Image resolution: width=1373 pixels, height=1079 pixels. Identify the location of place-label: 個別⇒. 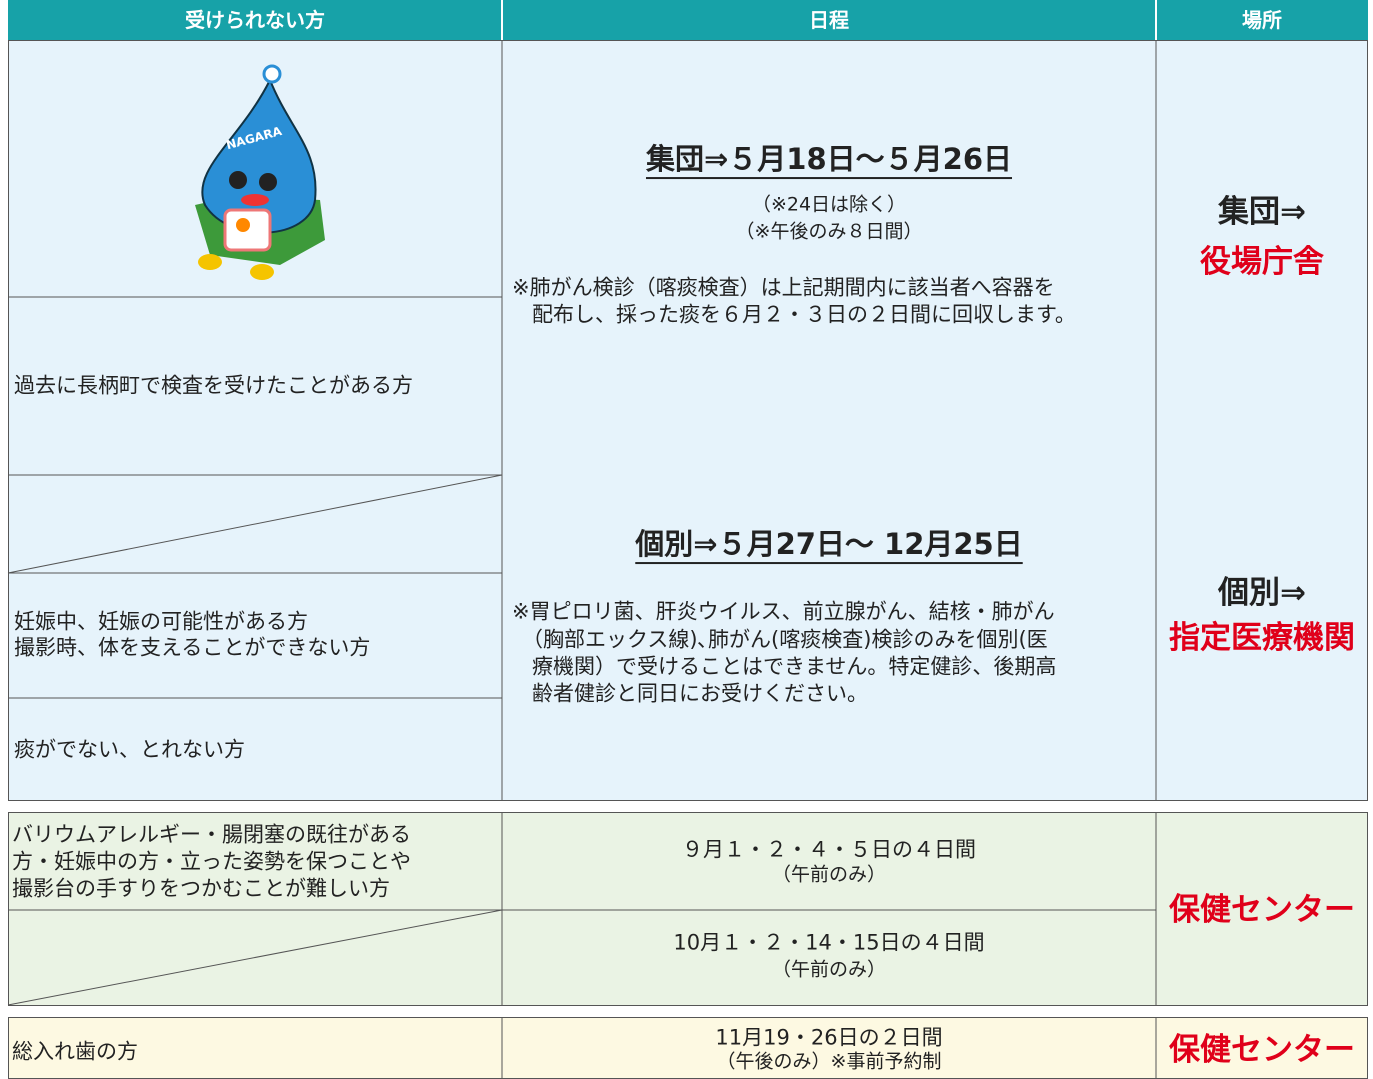
(1262, 592).